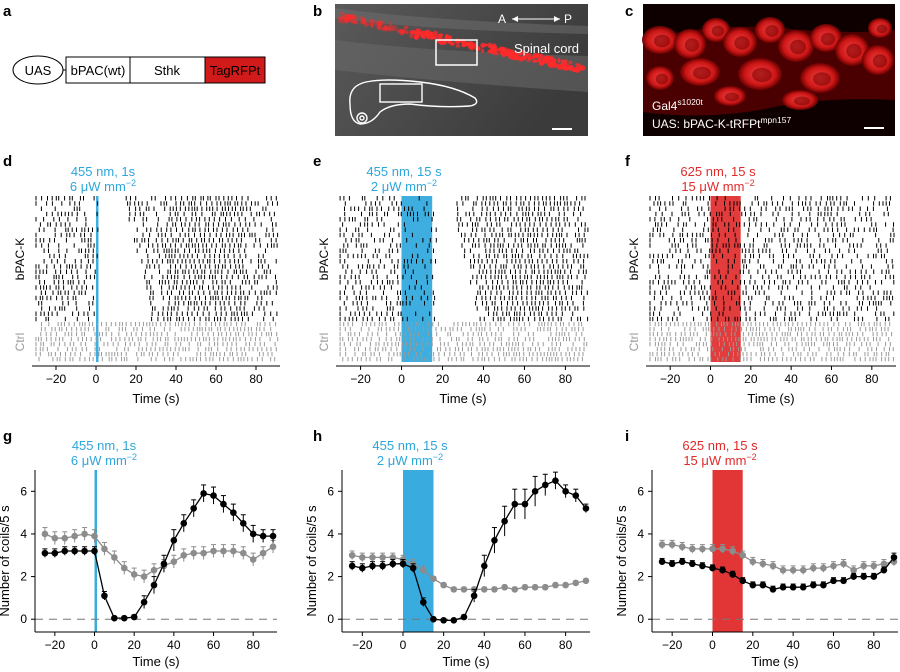 The width and height of the screenshot is (900, 672). I want to click on x-tick-label: 40, so click(484, 379).